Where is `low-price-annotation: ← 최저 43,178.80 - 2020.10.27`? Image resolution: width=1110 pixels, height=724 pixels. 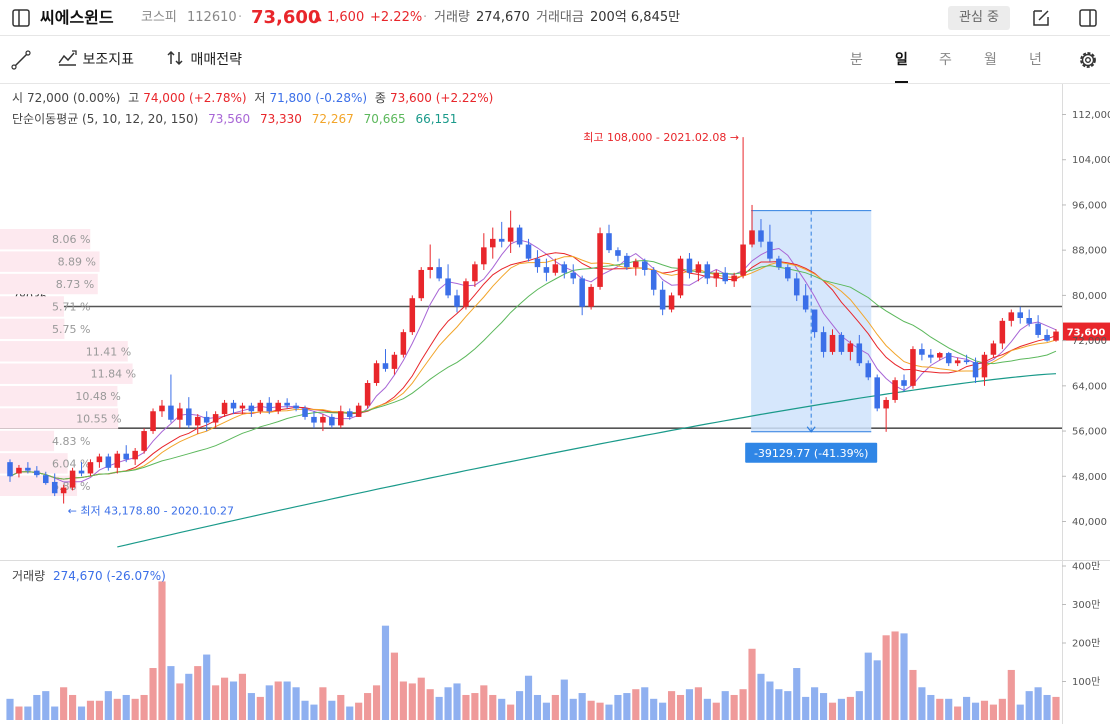
low-price-annotation: ← 최저 43,178.80 - 2020.10.27 is located at coordinates (151, 511).